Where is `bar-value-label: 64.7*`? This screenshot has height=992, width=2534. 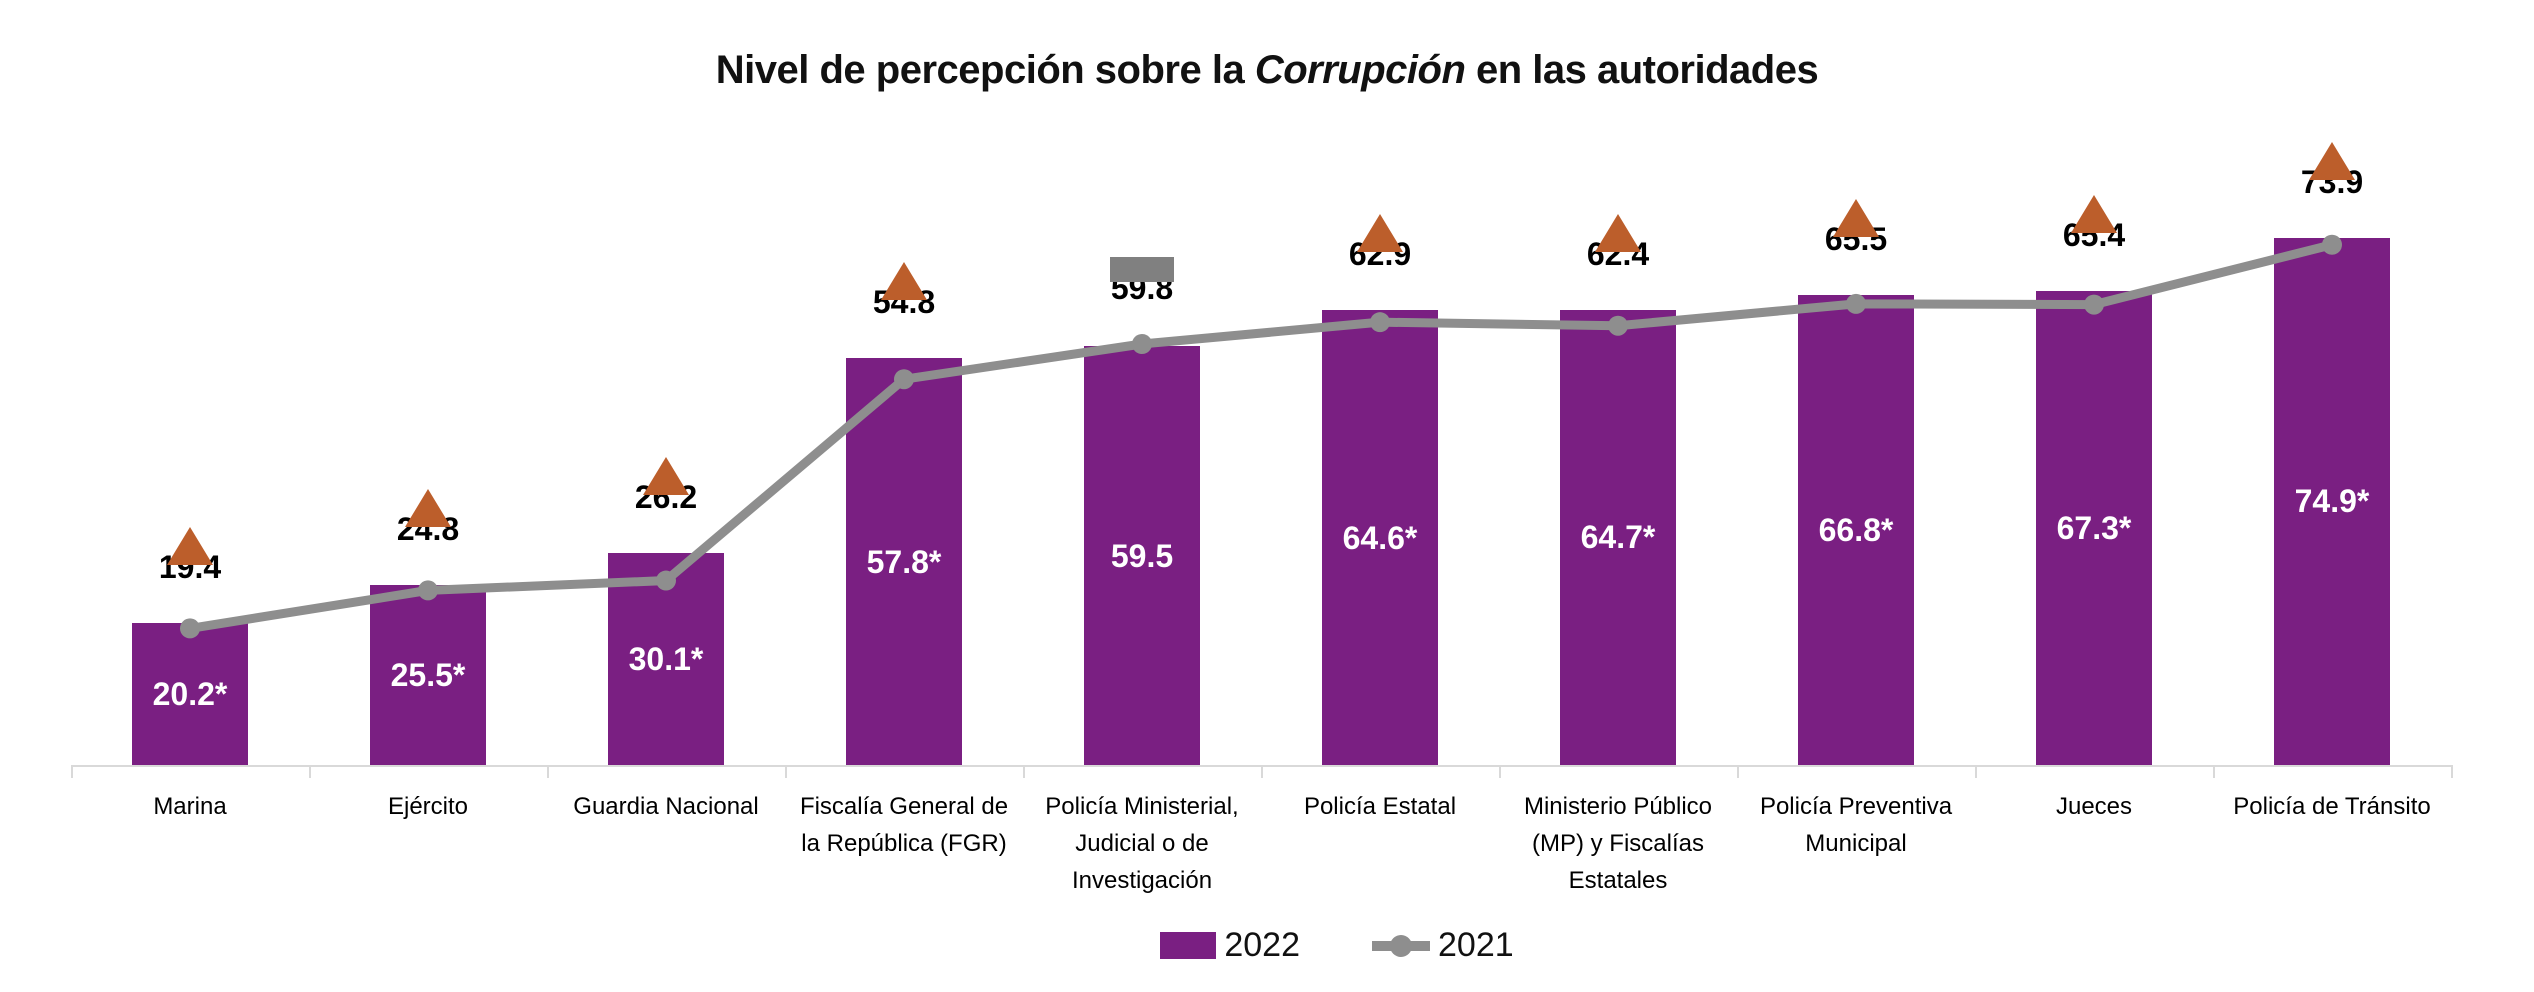 bar-value-label: 64.7* is located at coordinates (1618, 537).